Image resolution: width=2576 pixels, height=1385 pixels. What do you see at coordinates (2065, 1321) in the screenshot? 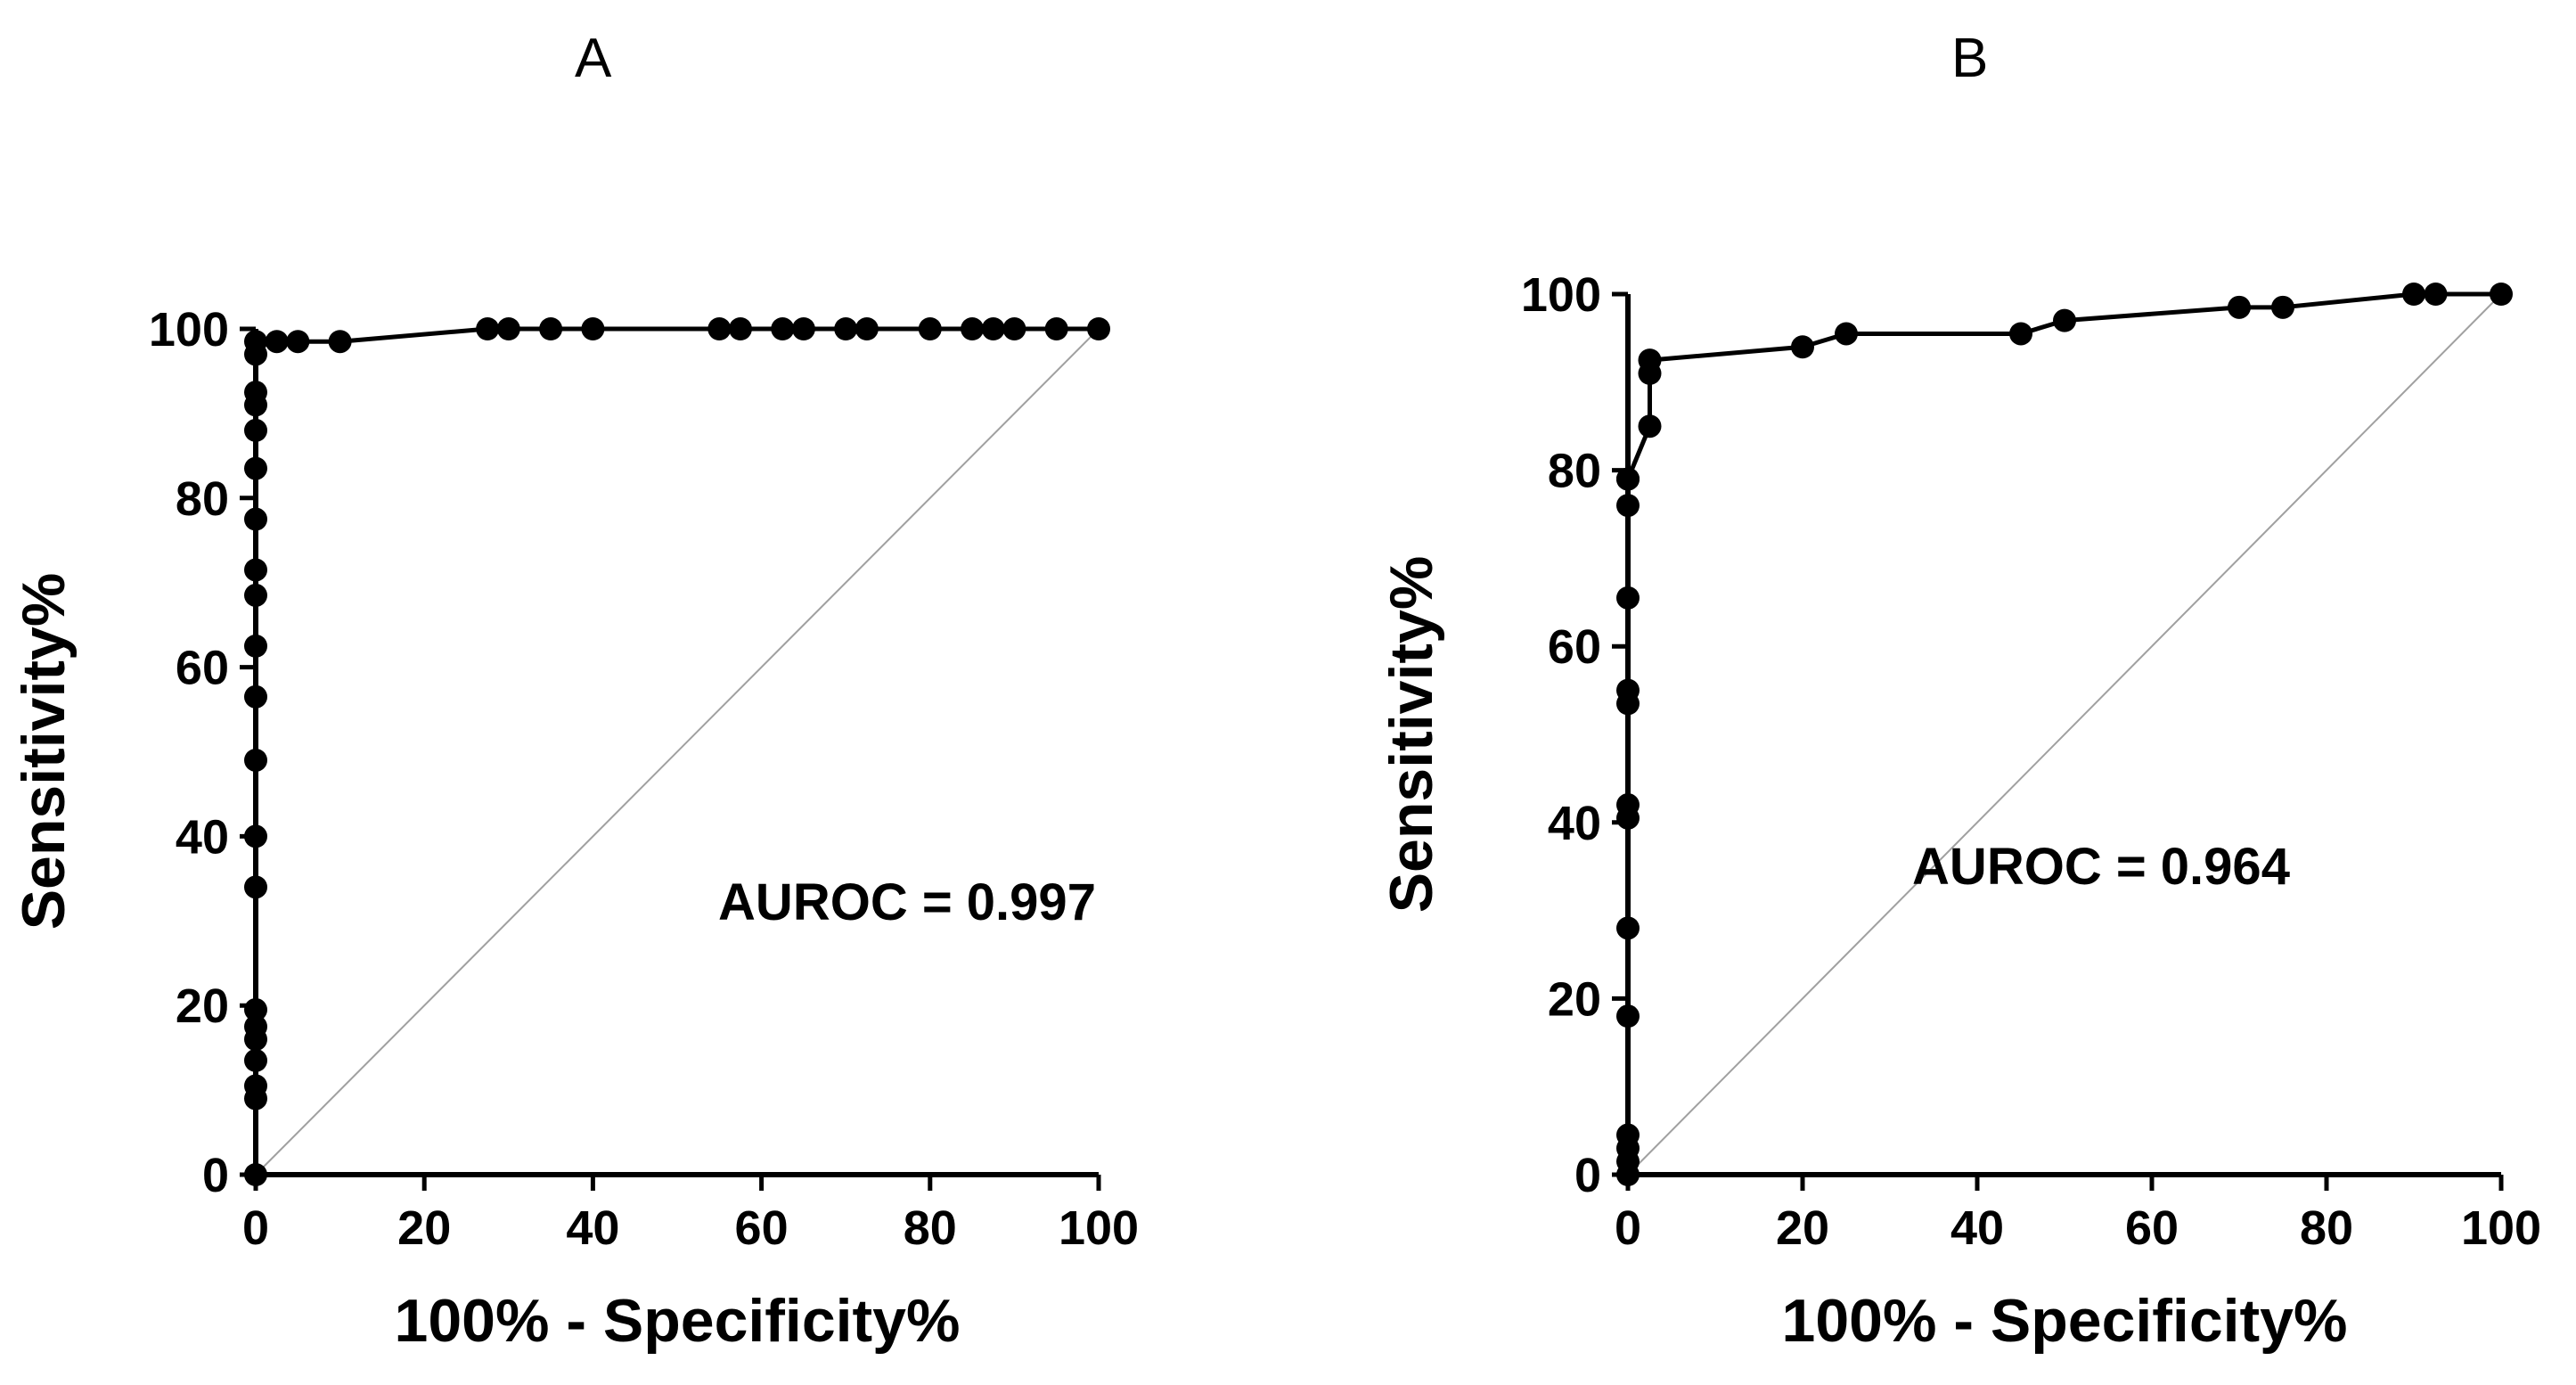
I see `x-axis-title-b: 100% - Specificity%` at bounding box center [2065, 1321].